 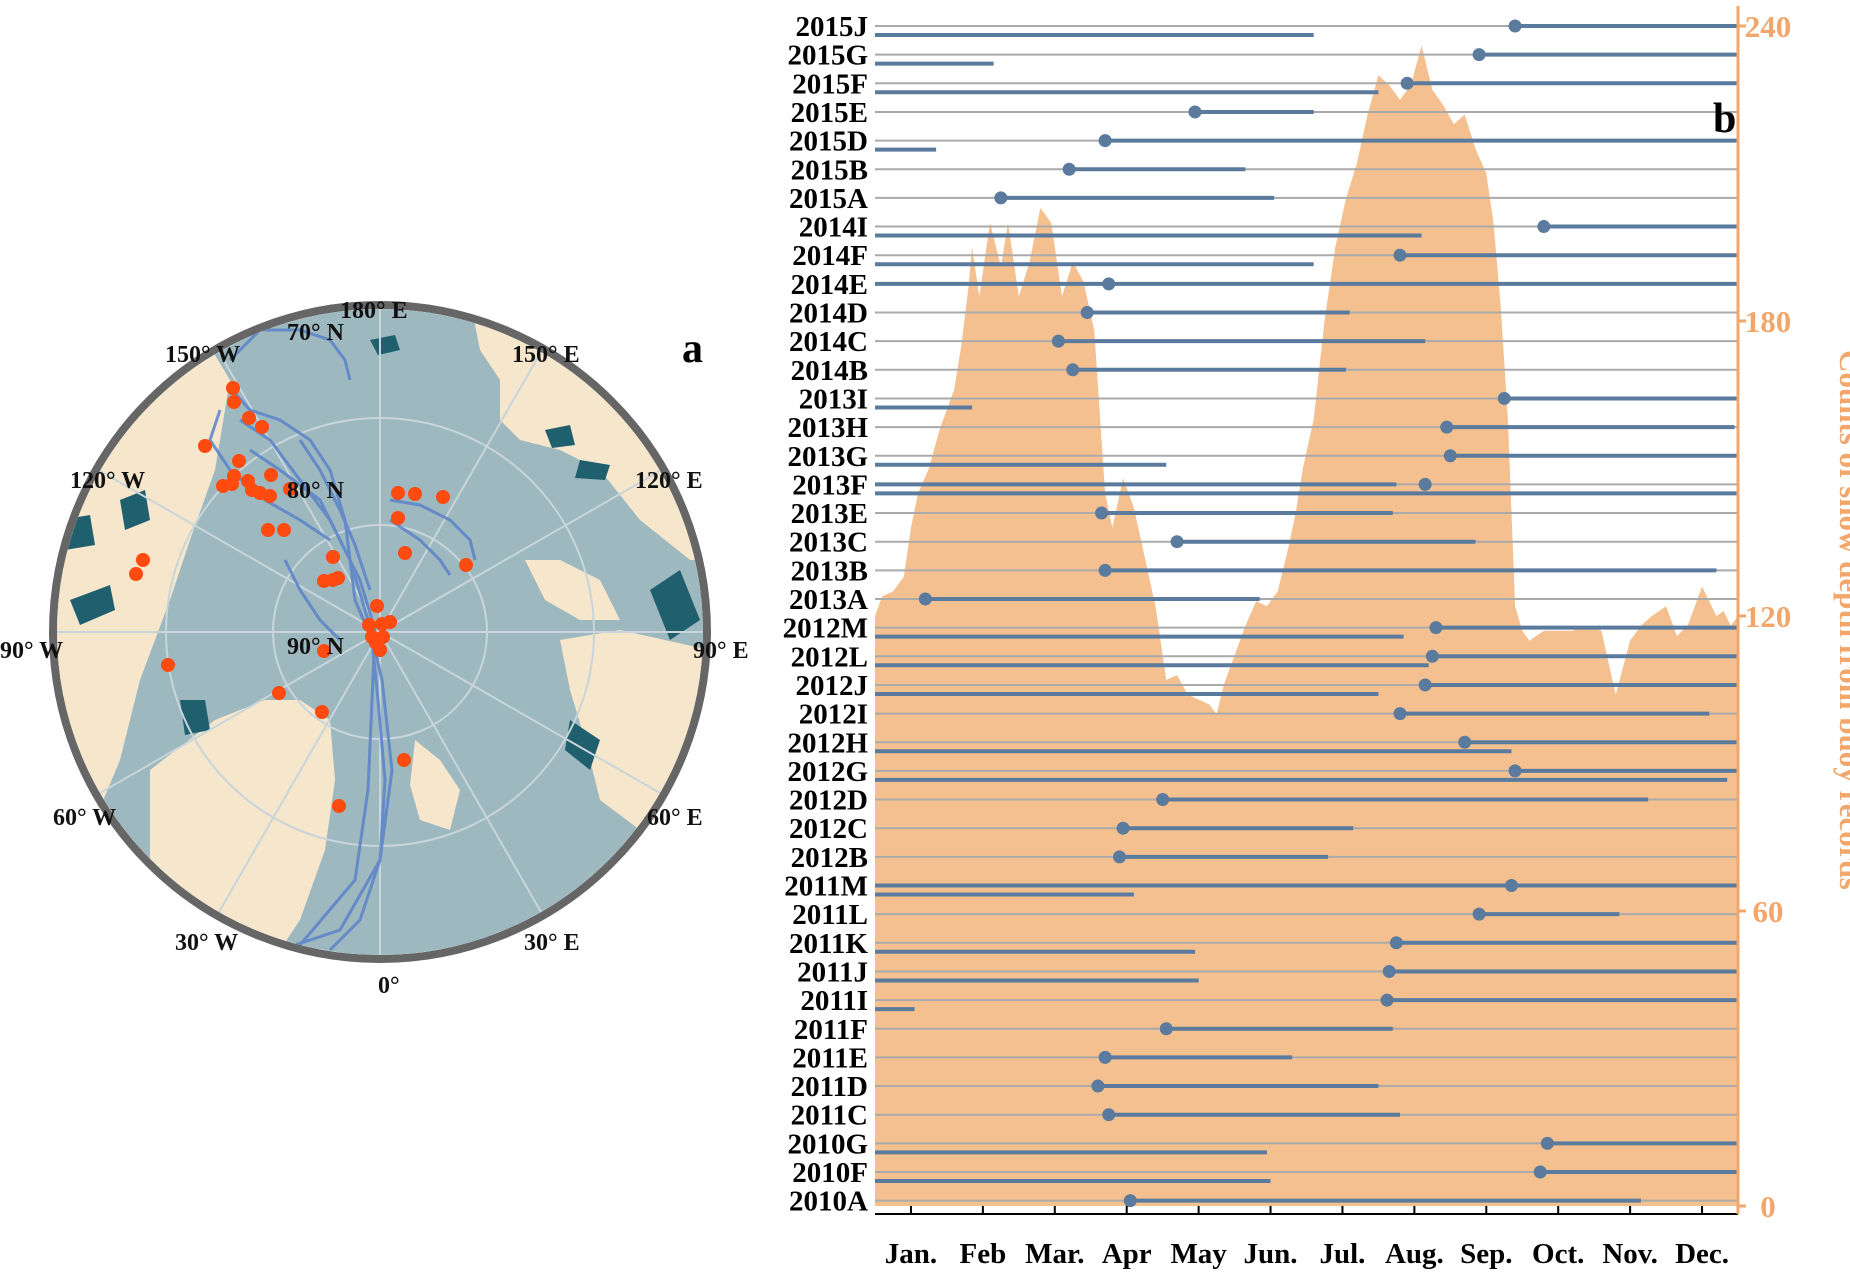 I want to click on buoy-label: 2015F, so click(x=830, y=84).